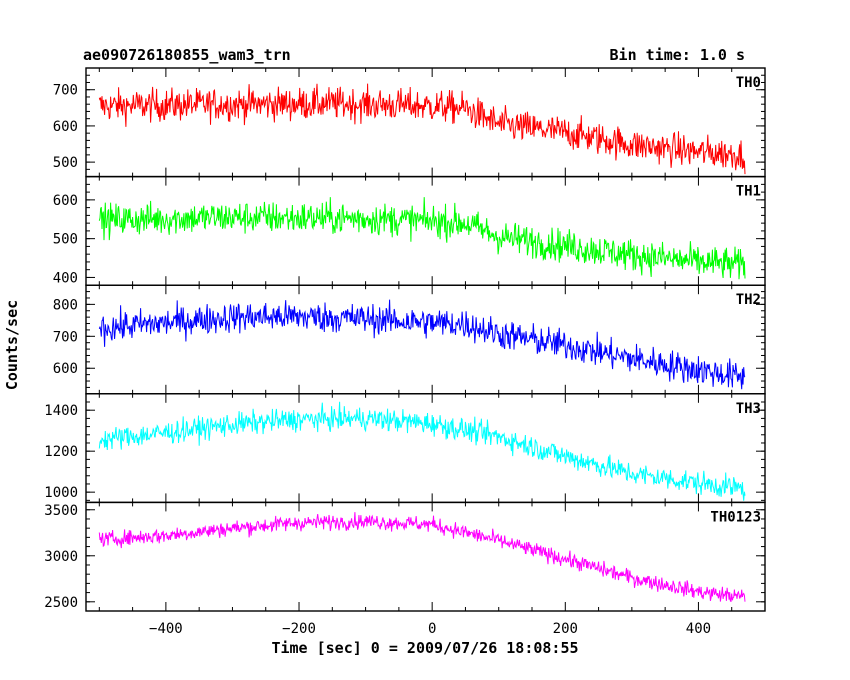  Describe the element at coordinates (61, 493) in the screenshot. I see `y-tick-label: 1000` at that location.